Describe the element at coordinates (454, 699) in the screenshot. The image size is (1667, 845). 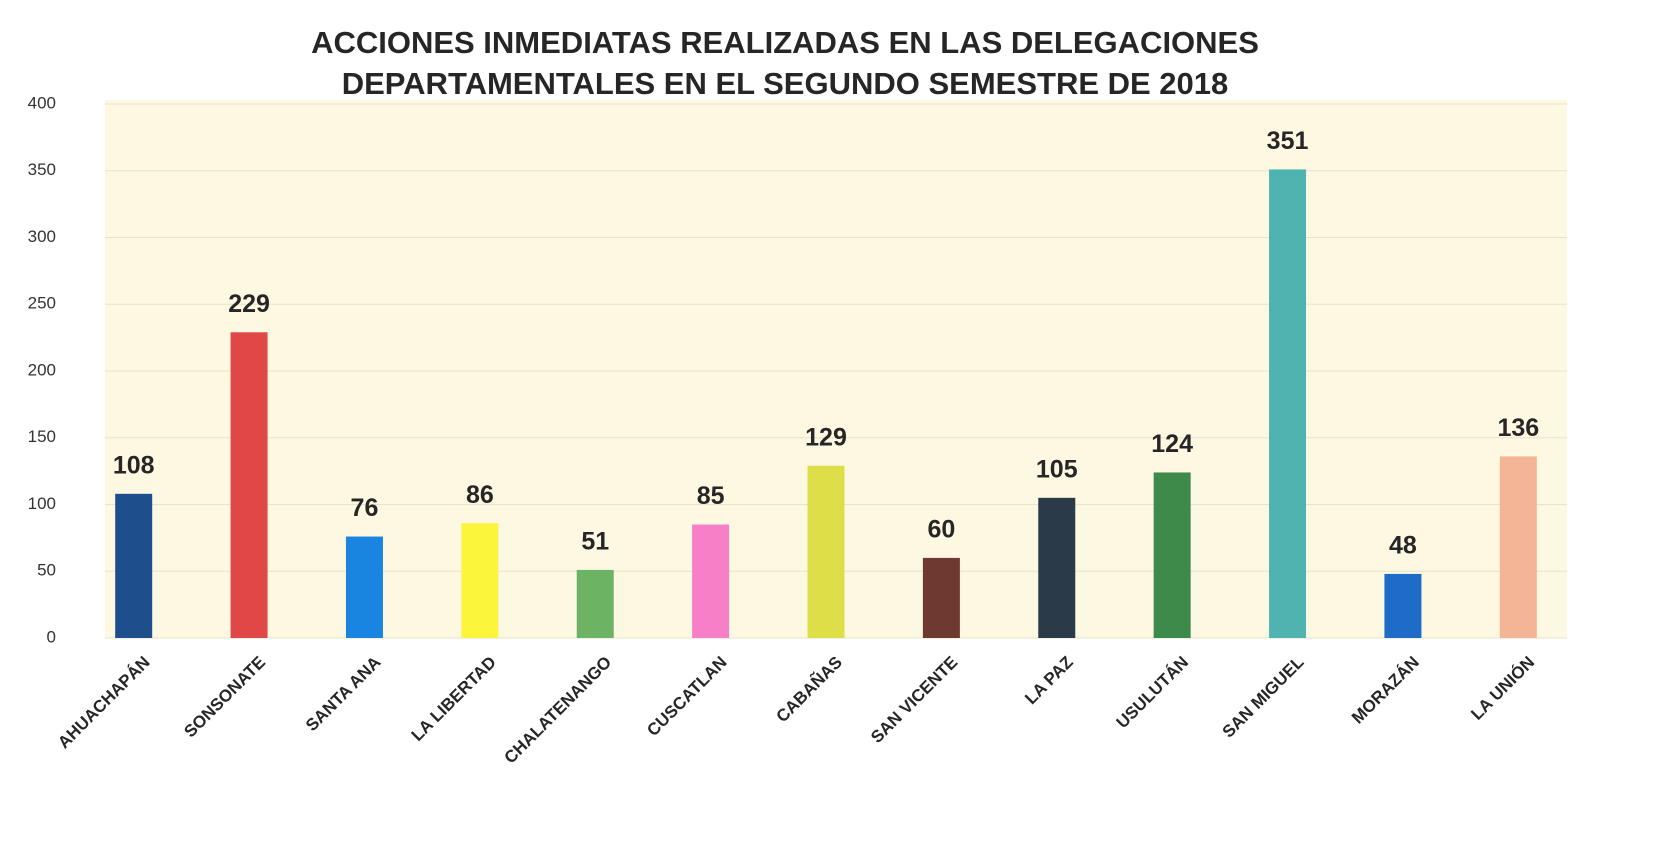
I see `x-tick-label: LA LIBERTAD` at that location.